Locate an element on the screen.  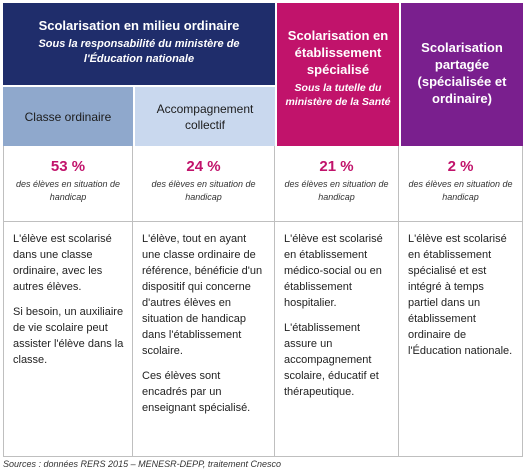
percent-value: 21 % is located at coordinates (336, 166).